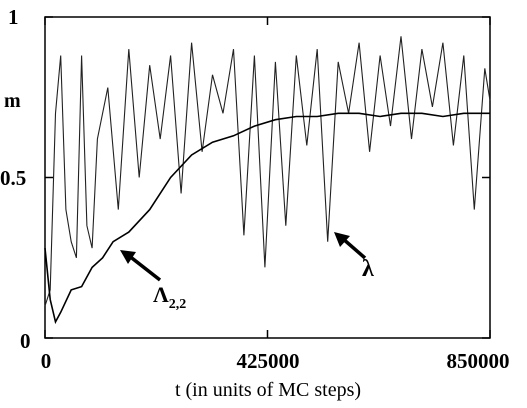 This screenshot has width=527, height=408. What do you see at coordinates (478, 361) in the screenshot?
I see `x-tick-label-850000: 850000` at bounding box center [478, 361].